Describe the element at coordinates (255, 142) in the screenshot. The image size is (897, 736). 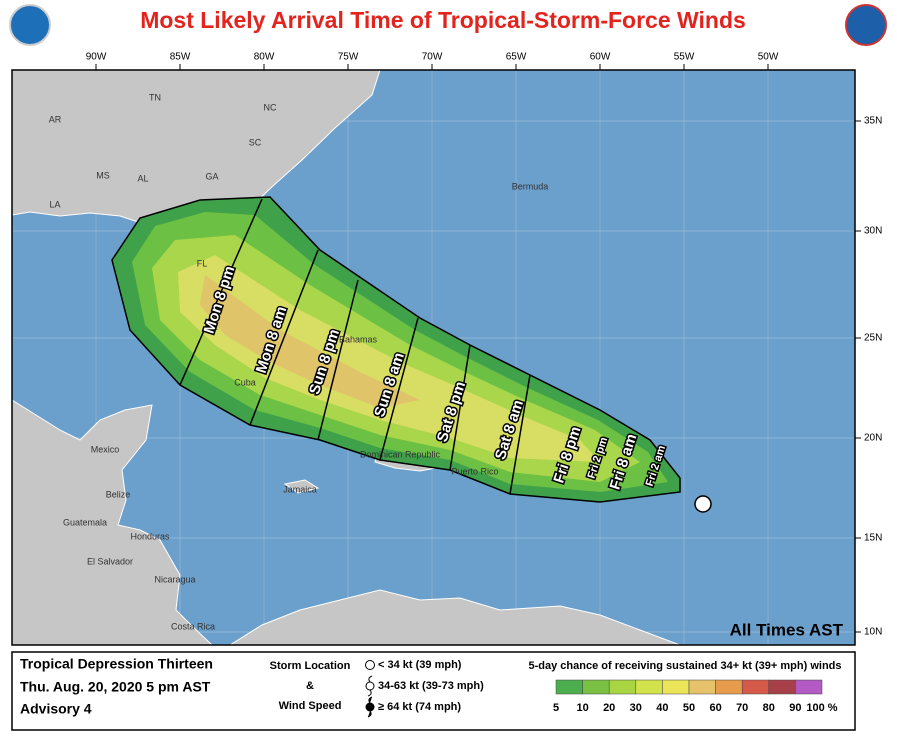
I see `place-label: SC` at that location.